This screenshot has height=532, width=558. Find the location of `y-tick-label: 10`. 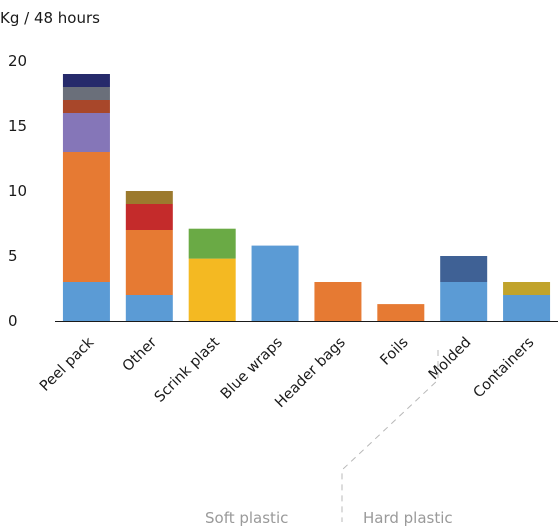

y-tick-label: 10 is located at coordinates (17, 191).